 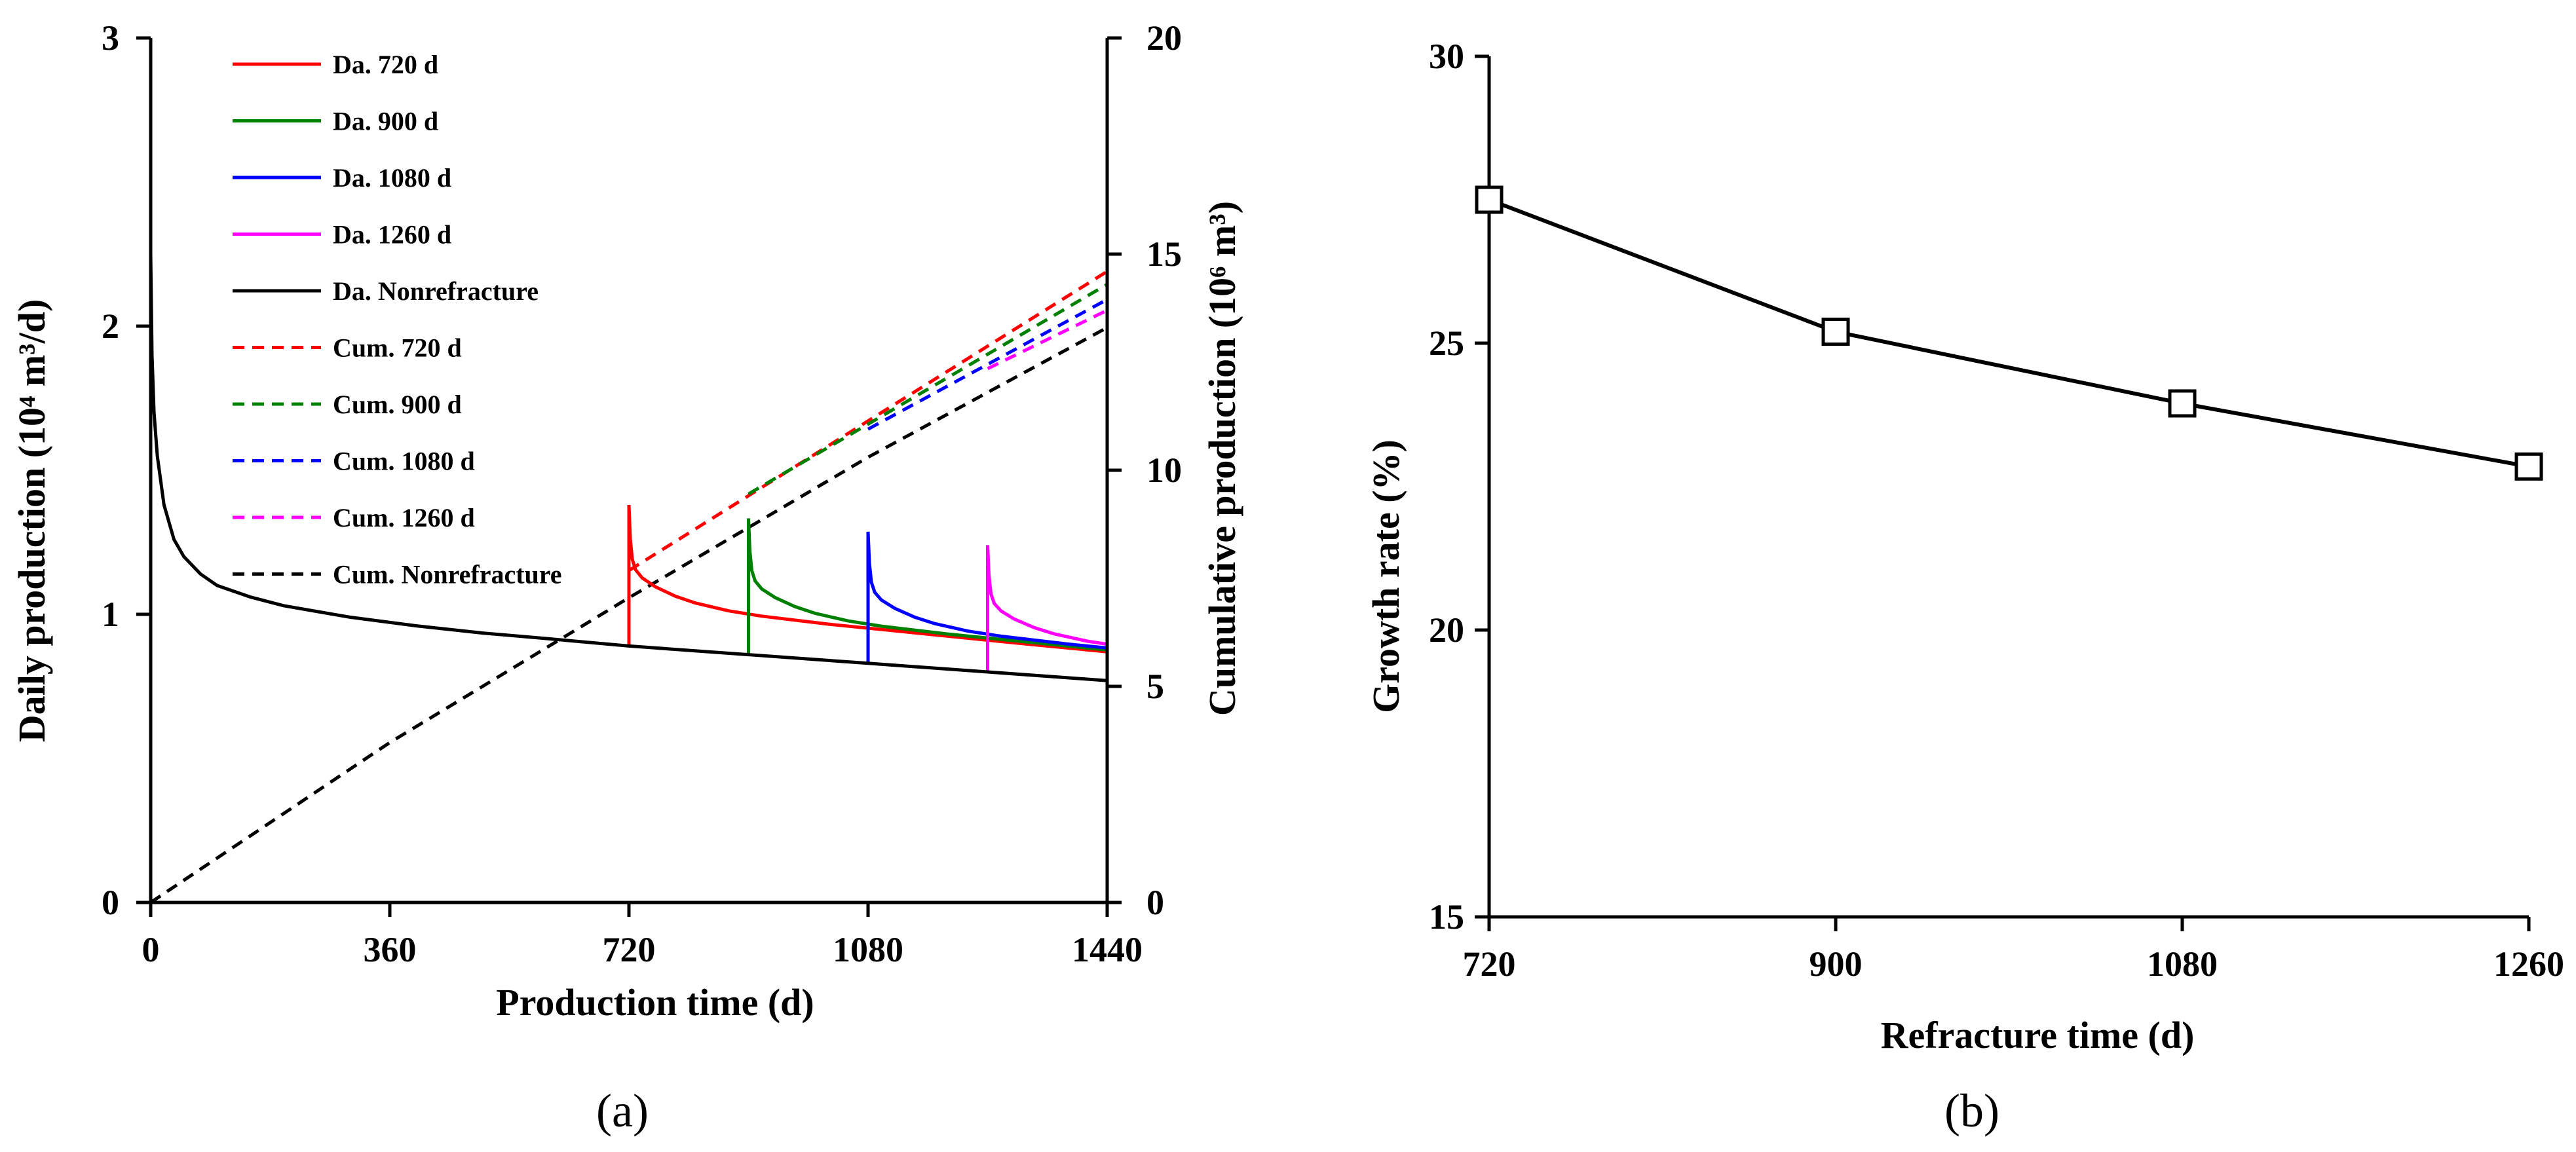 I want to click on panel-a-x-tick-label: 1080, so click(x=868, y=949).